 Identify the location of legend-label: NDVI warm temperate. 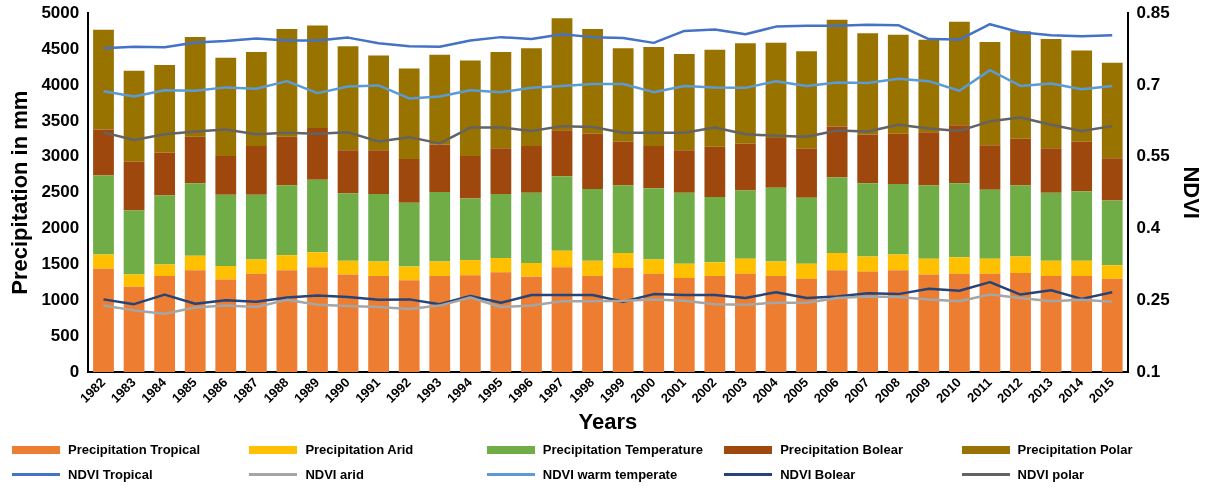
(610, 474).